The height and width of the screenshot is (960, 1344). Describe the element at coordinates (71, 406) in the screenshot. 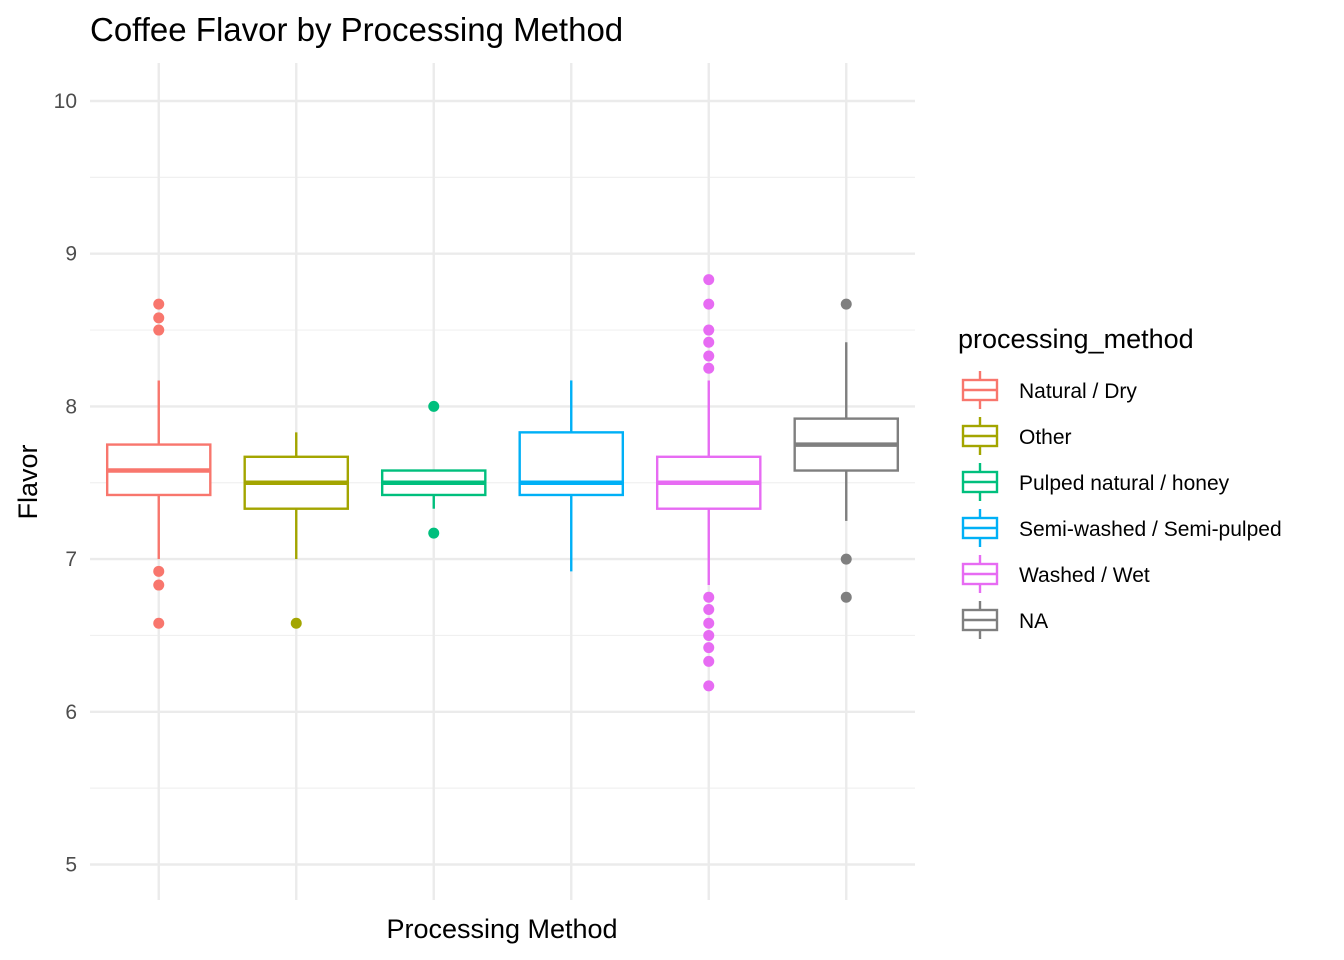

I see `y-tick-label: 8` at that location.